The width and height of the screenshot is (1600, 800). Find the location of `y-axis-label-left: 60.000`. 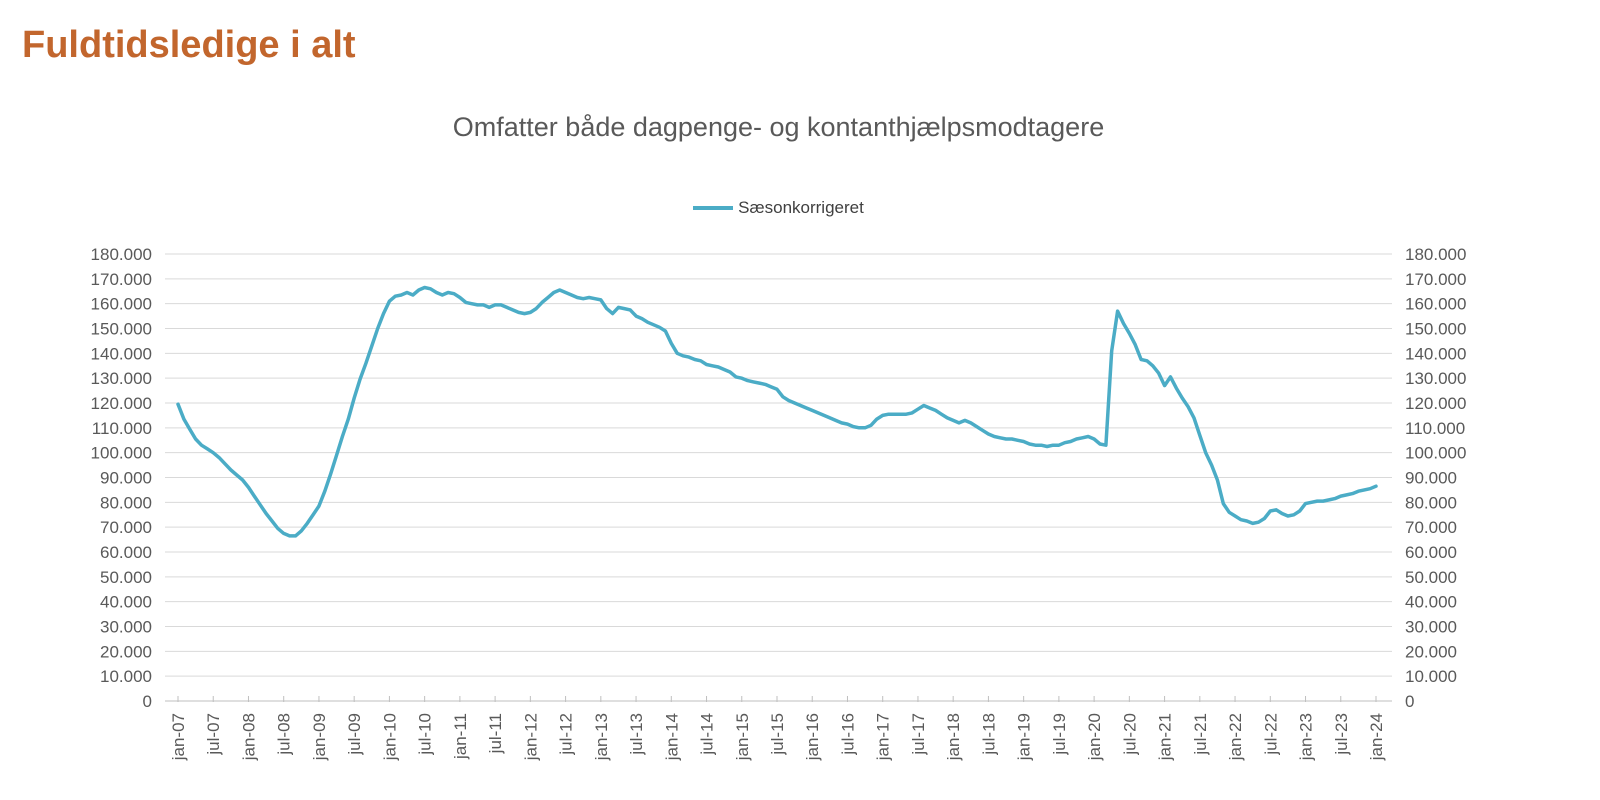

y-axis-label-left: 60.000 is located at coordinates (126, 552).